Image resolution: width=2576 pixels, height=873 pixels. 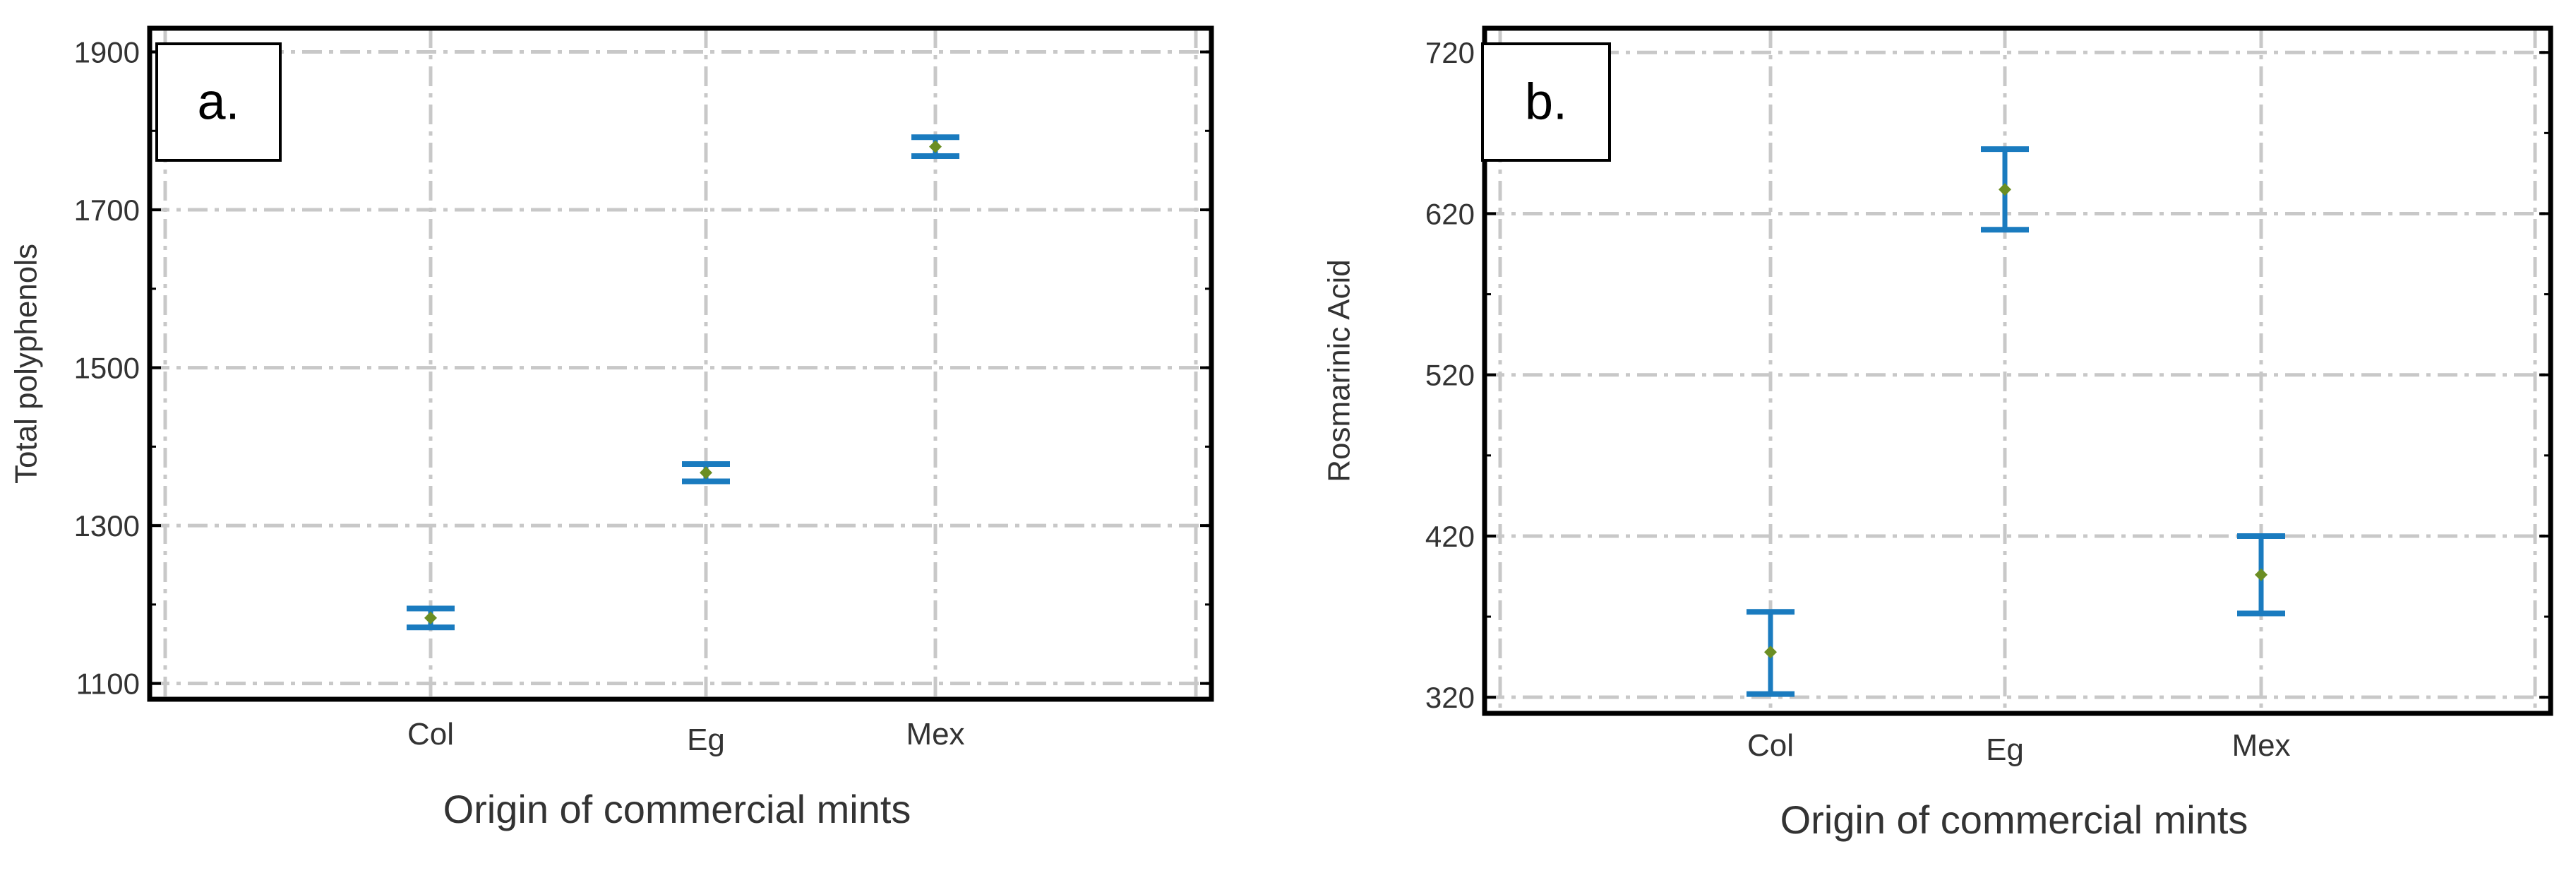 I want to click on y-axis-title: Rosmarinic Acid, so click(x=1339, y=371).